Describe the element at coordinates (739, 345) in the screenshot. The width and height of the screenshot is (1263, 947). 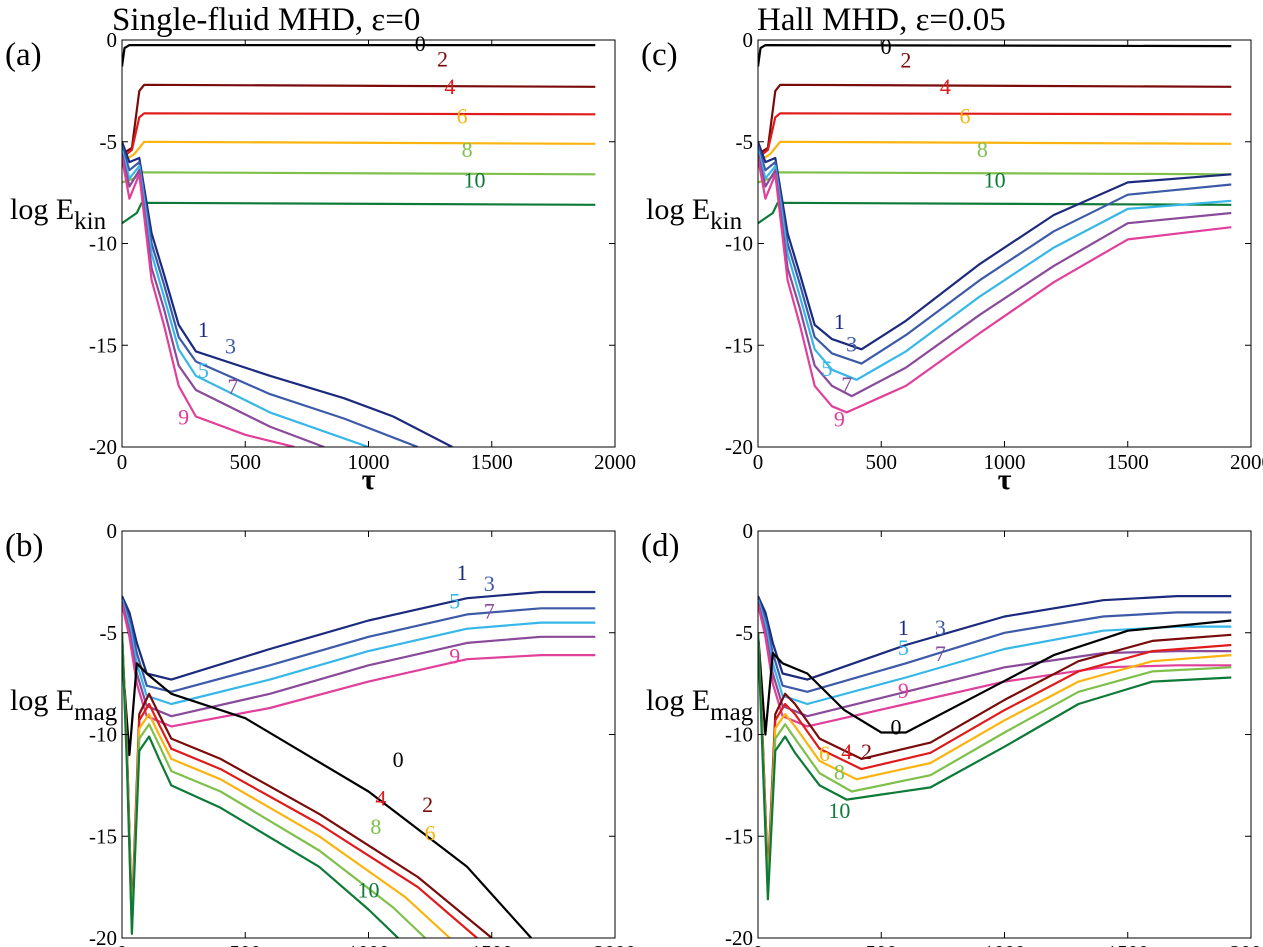
I see `y-tick-label: -15` at that location.